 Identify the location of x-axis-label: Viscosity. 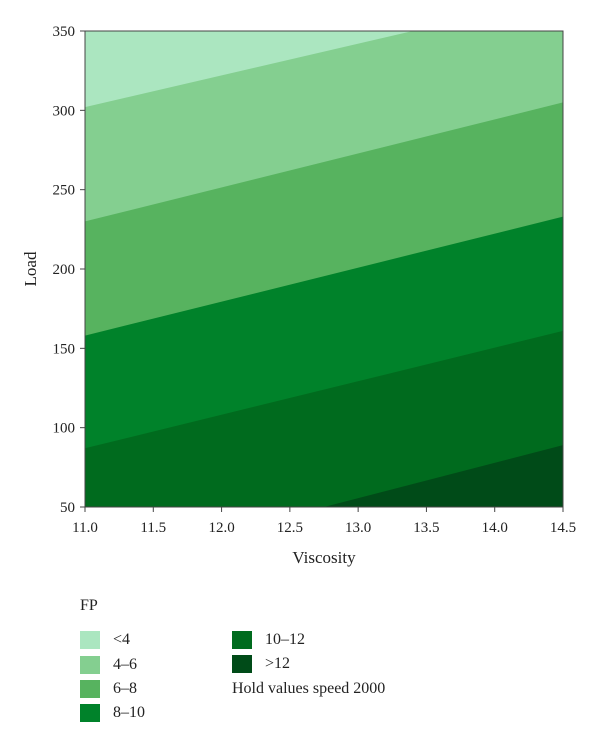
(324, 557).